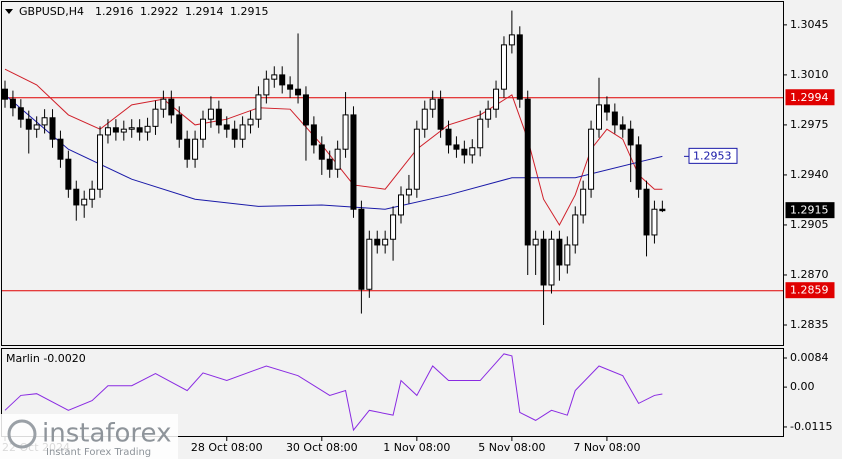 The width and height of the screenshot is (842, 459). Describe the element at coordinates (809, 24) in the screenshot. I see `y-tick-label: 1.3045` at that location.